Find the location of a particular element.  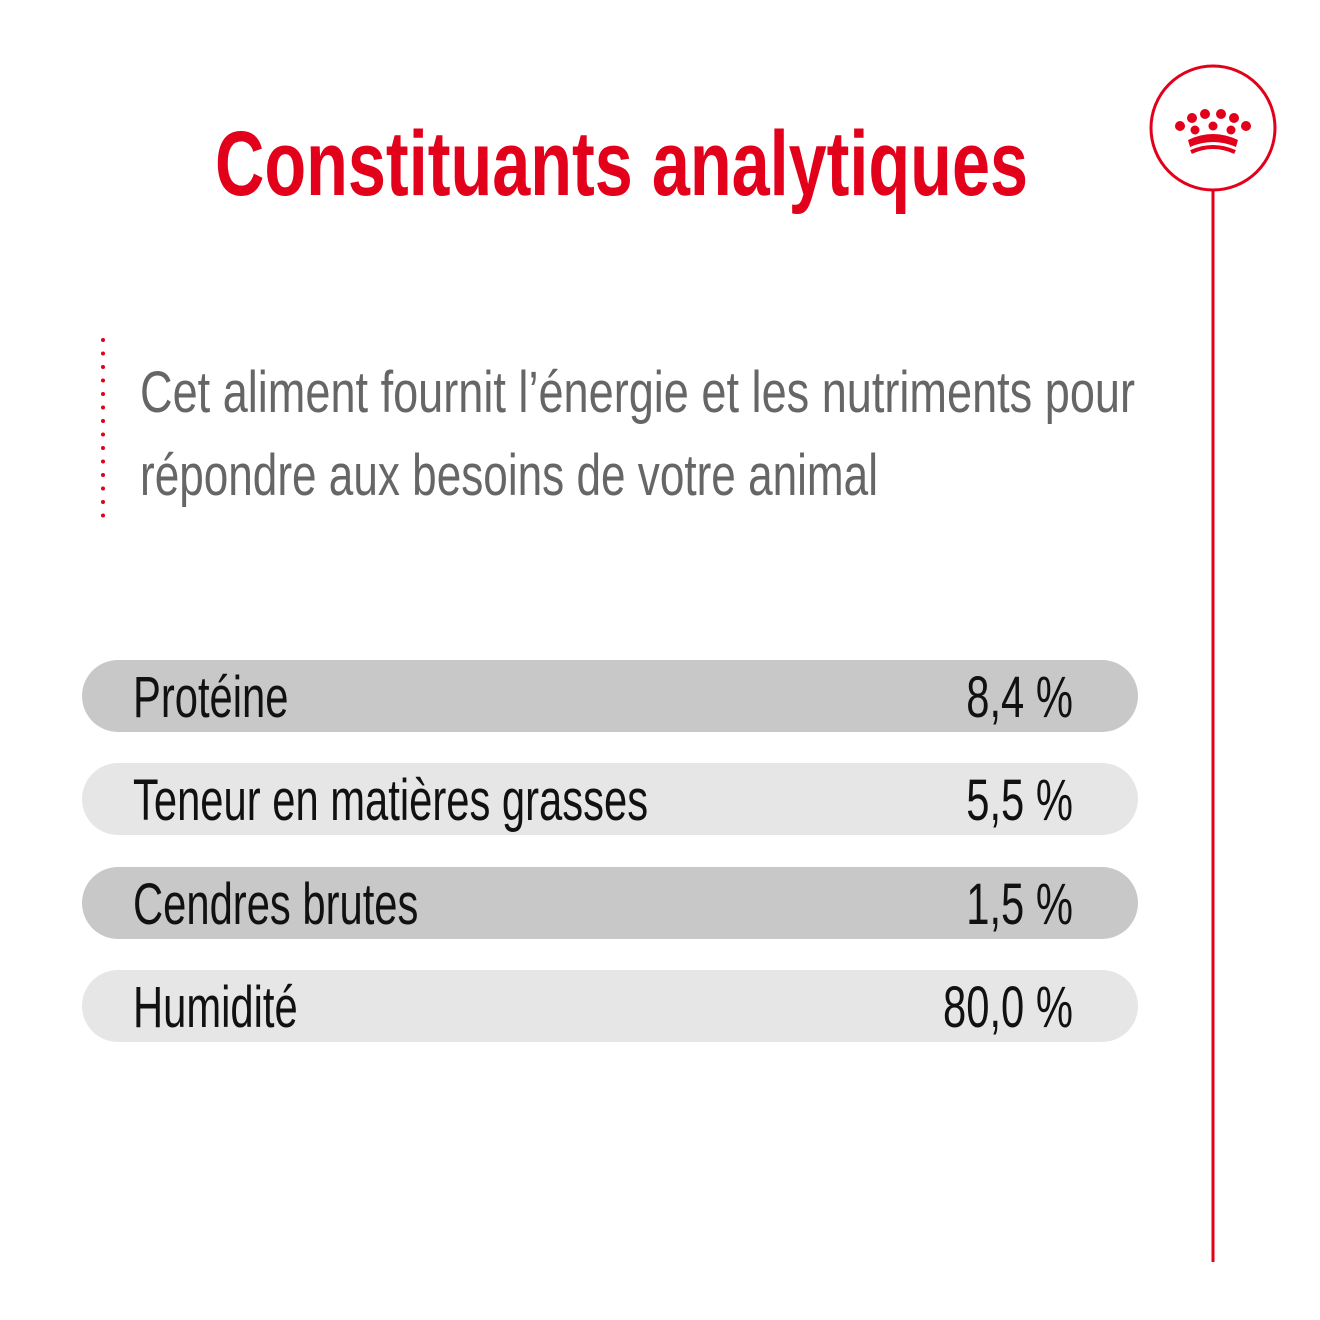

nutrient-name: Cendres brutes is located at coordinates (275, 903).